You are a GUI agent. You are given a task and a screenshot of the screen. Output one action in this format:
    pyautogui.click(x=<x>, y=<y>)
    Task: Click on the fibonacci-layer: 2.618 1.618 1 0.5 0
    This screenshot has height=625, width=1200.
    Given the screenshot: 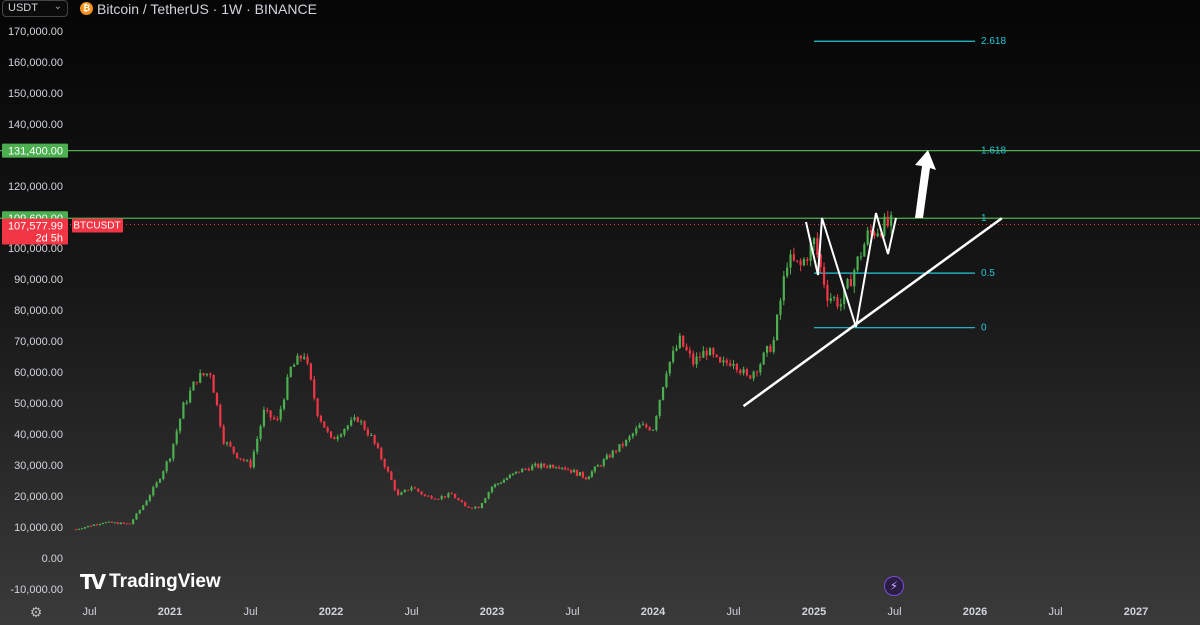 What is the action you would take?
    pyautogui.click(x=910, y=185)
    